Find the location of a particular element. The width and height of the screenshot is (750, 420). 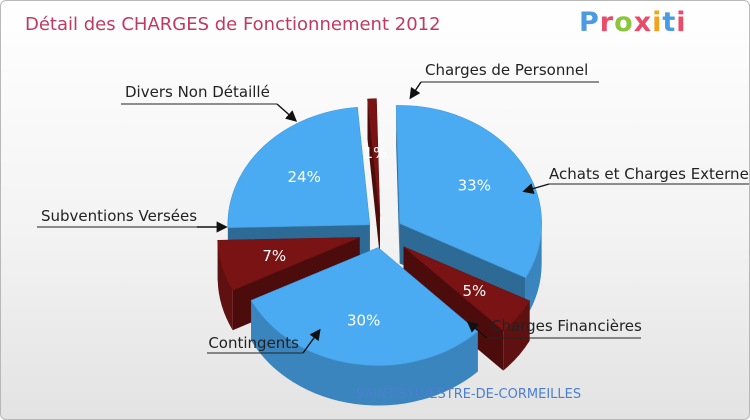

leader-arrow-divers-non-detaille is located at coordinates (287, 112).